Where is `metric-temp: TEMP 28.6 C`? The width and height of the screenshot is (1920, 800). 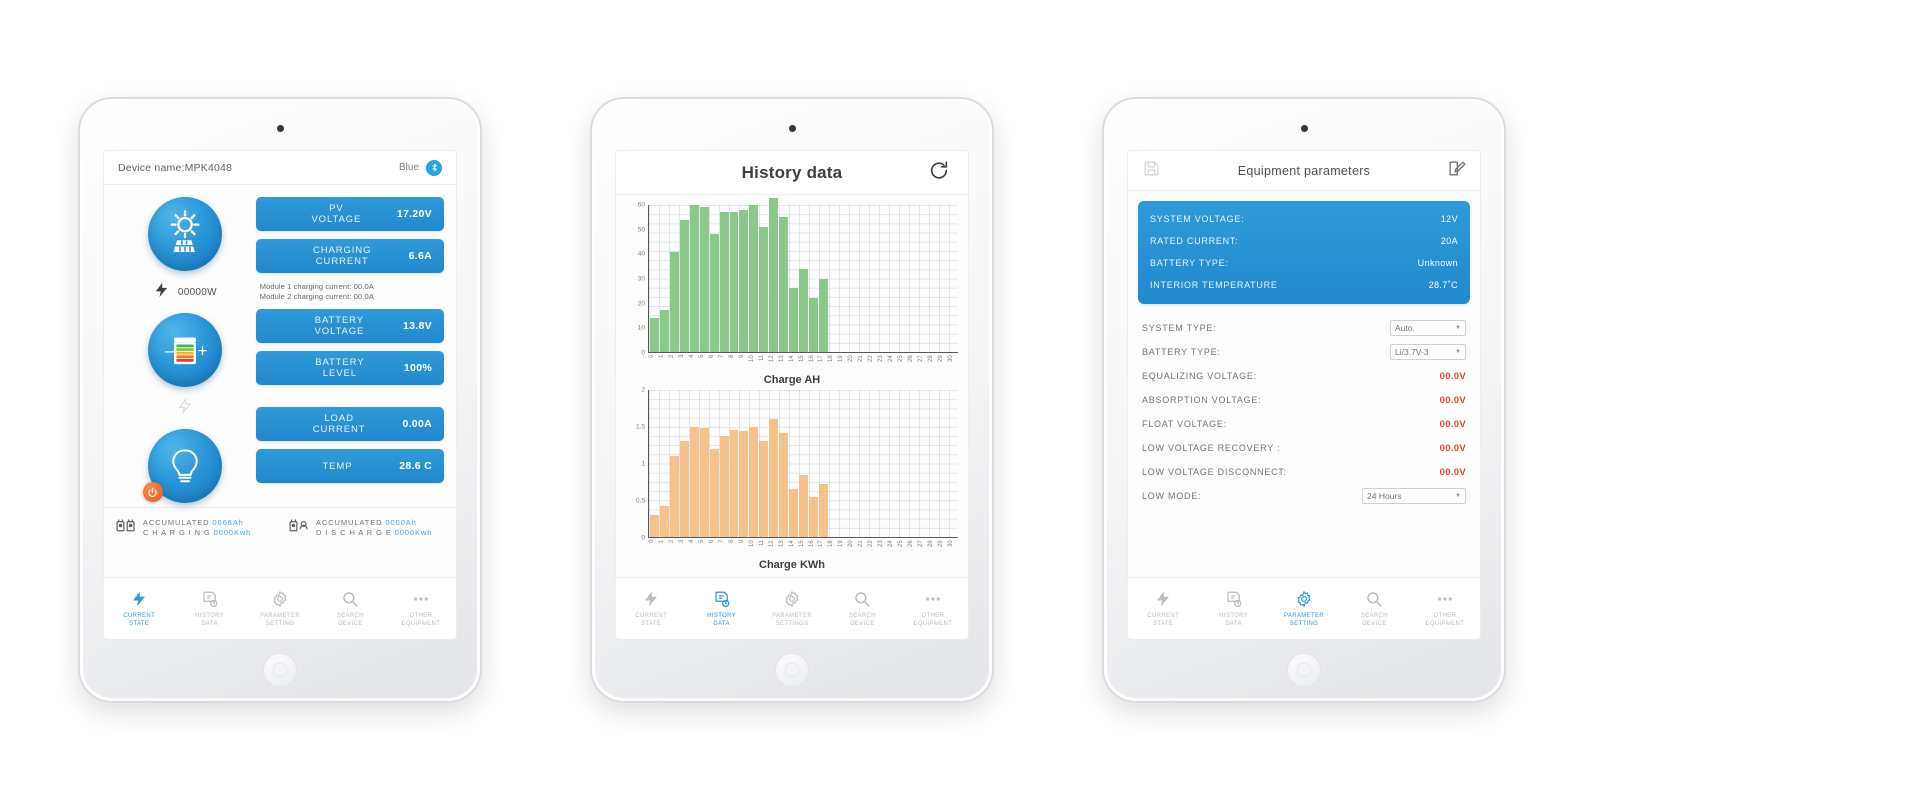
metric-temp: TEMP 28.6 C is located at coordinates (349, 466).